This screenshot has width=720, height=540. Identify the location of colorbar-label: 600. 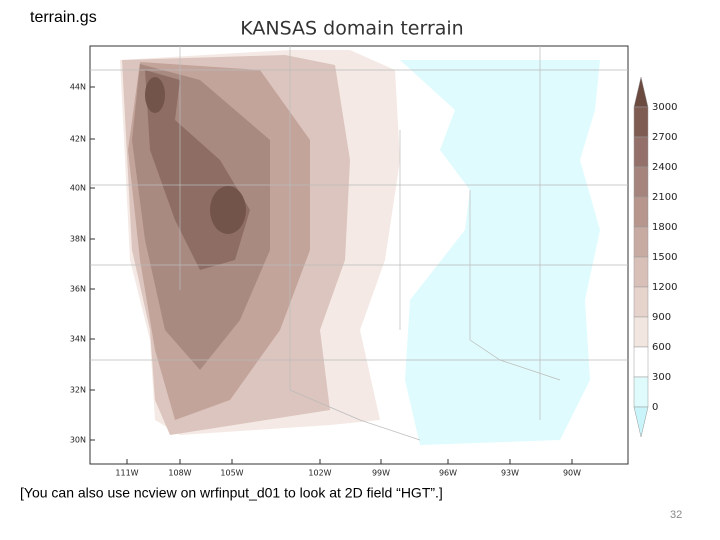
(661, 347).